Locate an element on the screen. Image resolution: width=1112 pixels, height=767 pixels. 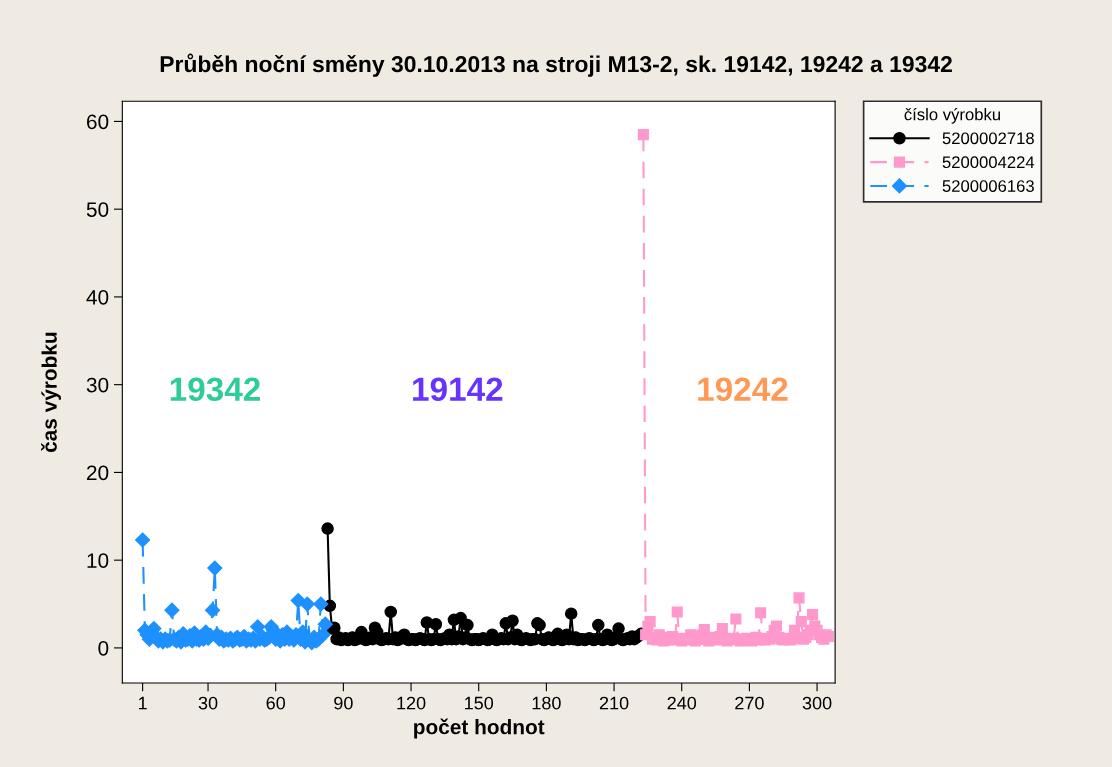
y-tick-label: 20 is located at coordinates (98, 473).